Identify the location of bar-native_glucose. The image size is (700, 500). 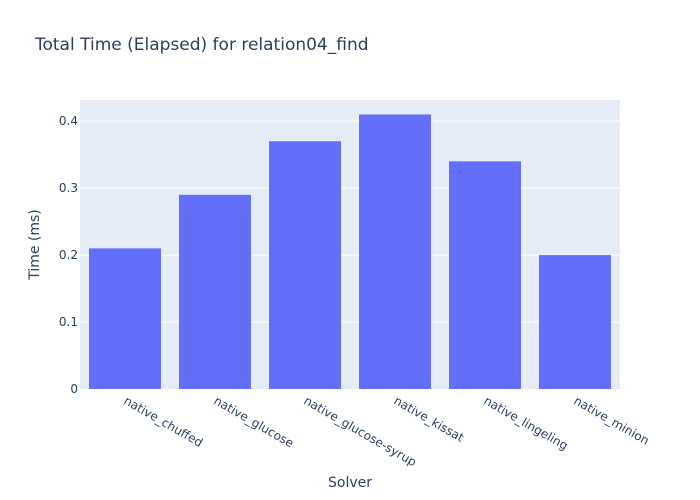
(215, 291).